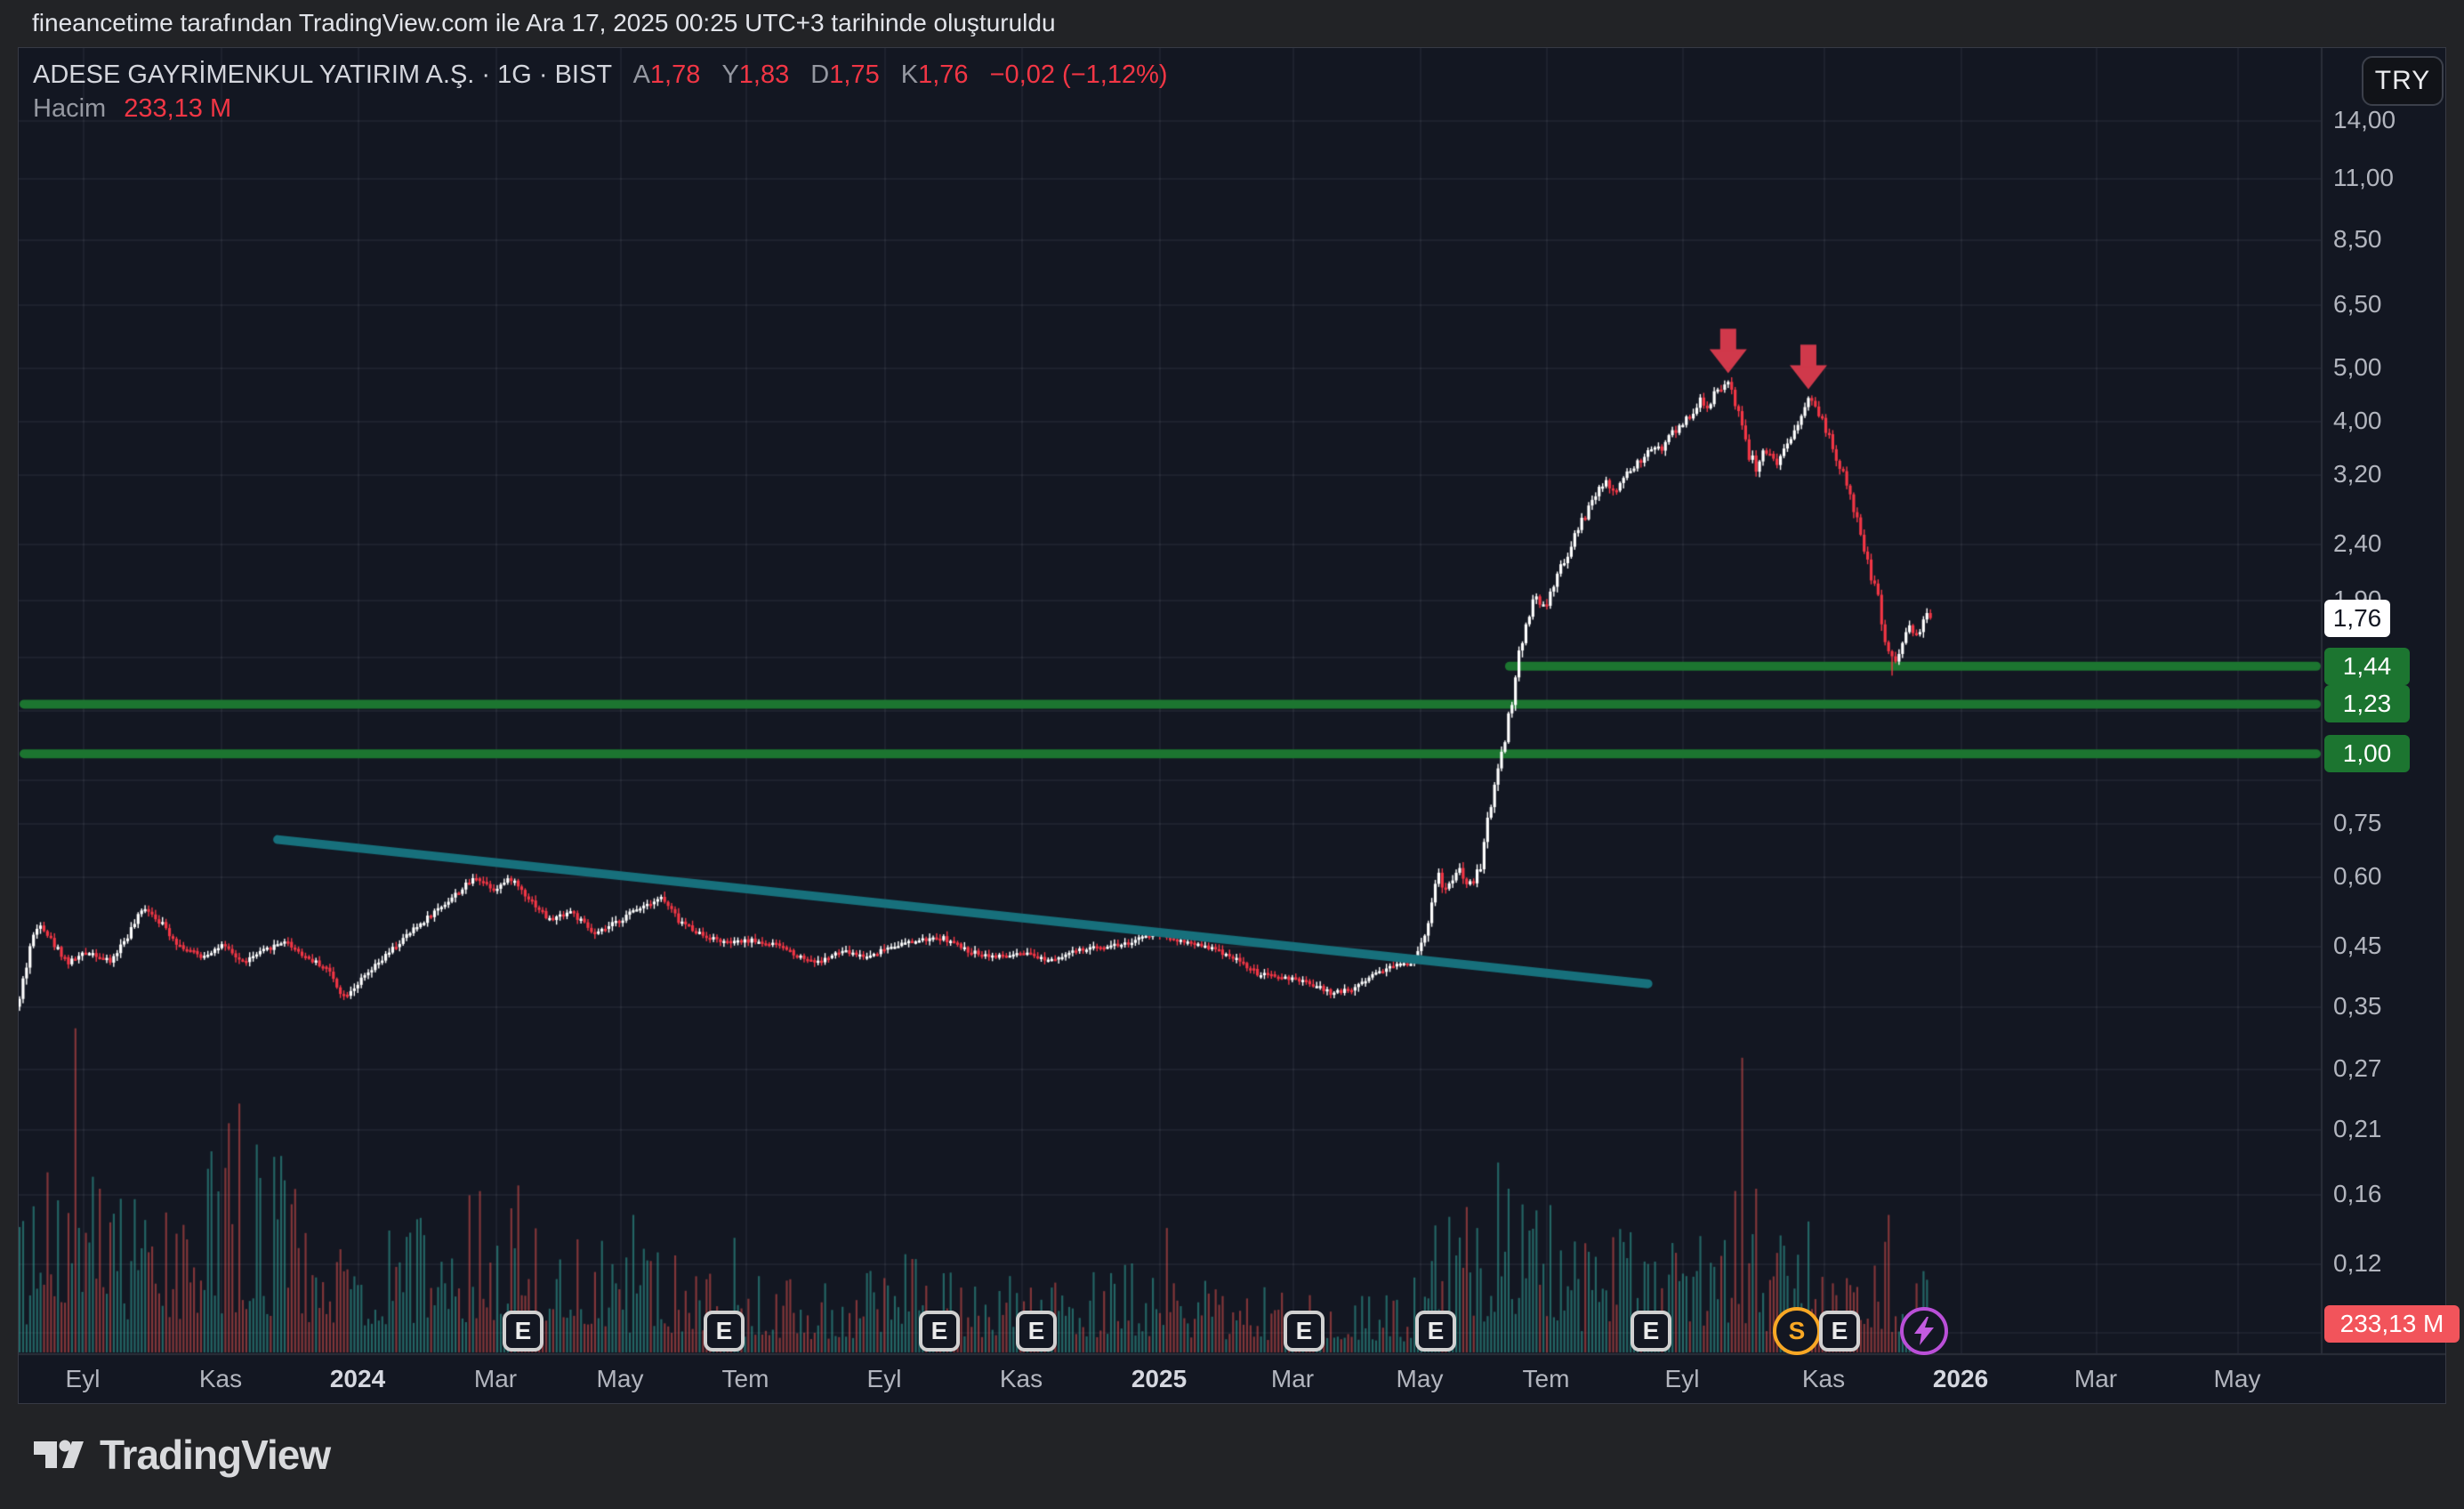  What do you see at coordinates (1079, 75) in the screenshot?
I see `change-value: −0,02 (−1,12%)` at bounding box center [1079, 75].